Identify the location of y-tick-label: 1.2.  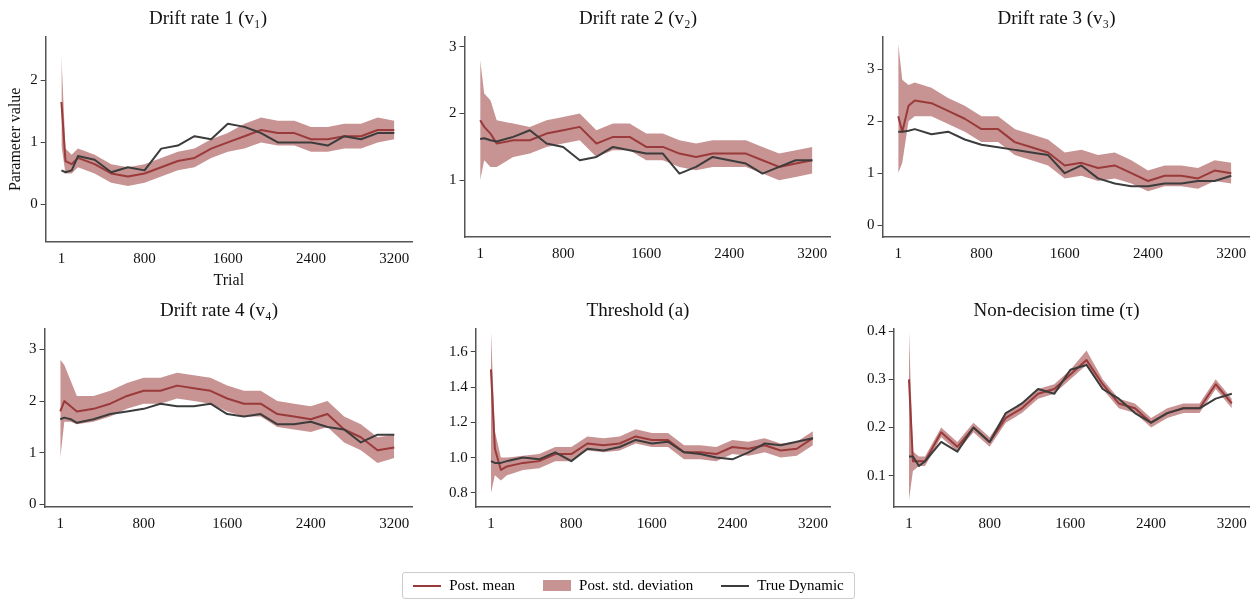
(458, 421).